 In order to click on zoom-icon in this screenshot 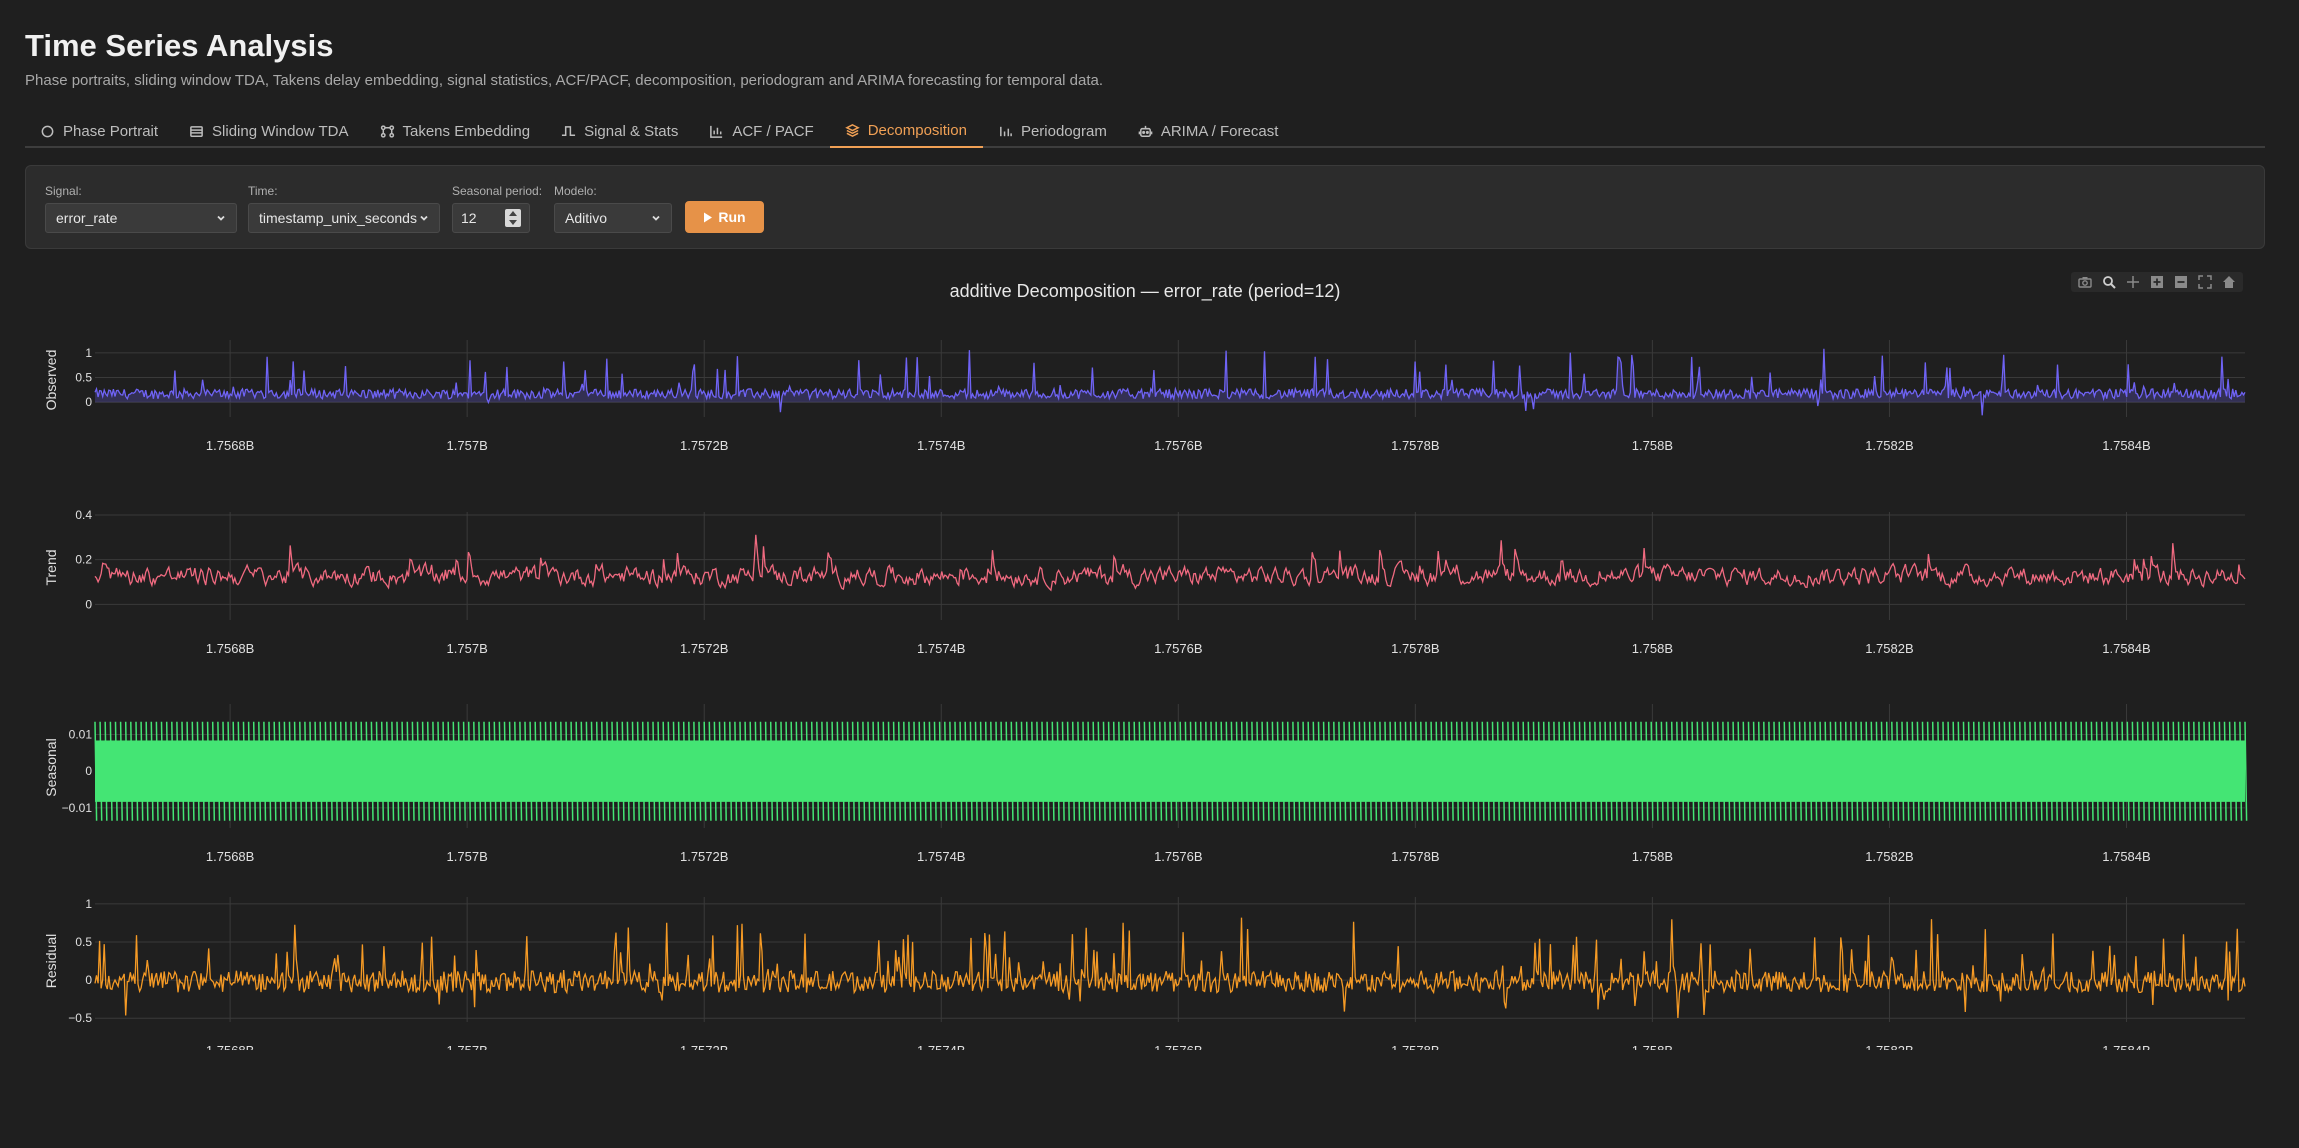, I will do `click(2109, 282)`.